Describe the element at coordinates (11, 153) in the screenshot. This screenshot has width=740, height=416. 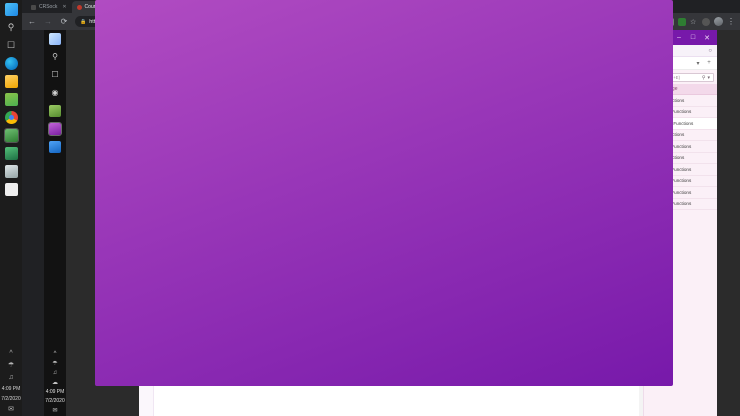
I see `excel-icon` at that location.